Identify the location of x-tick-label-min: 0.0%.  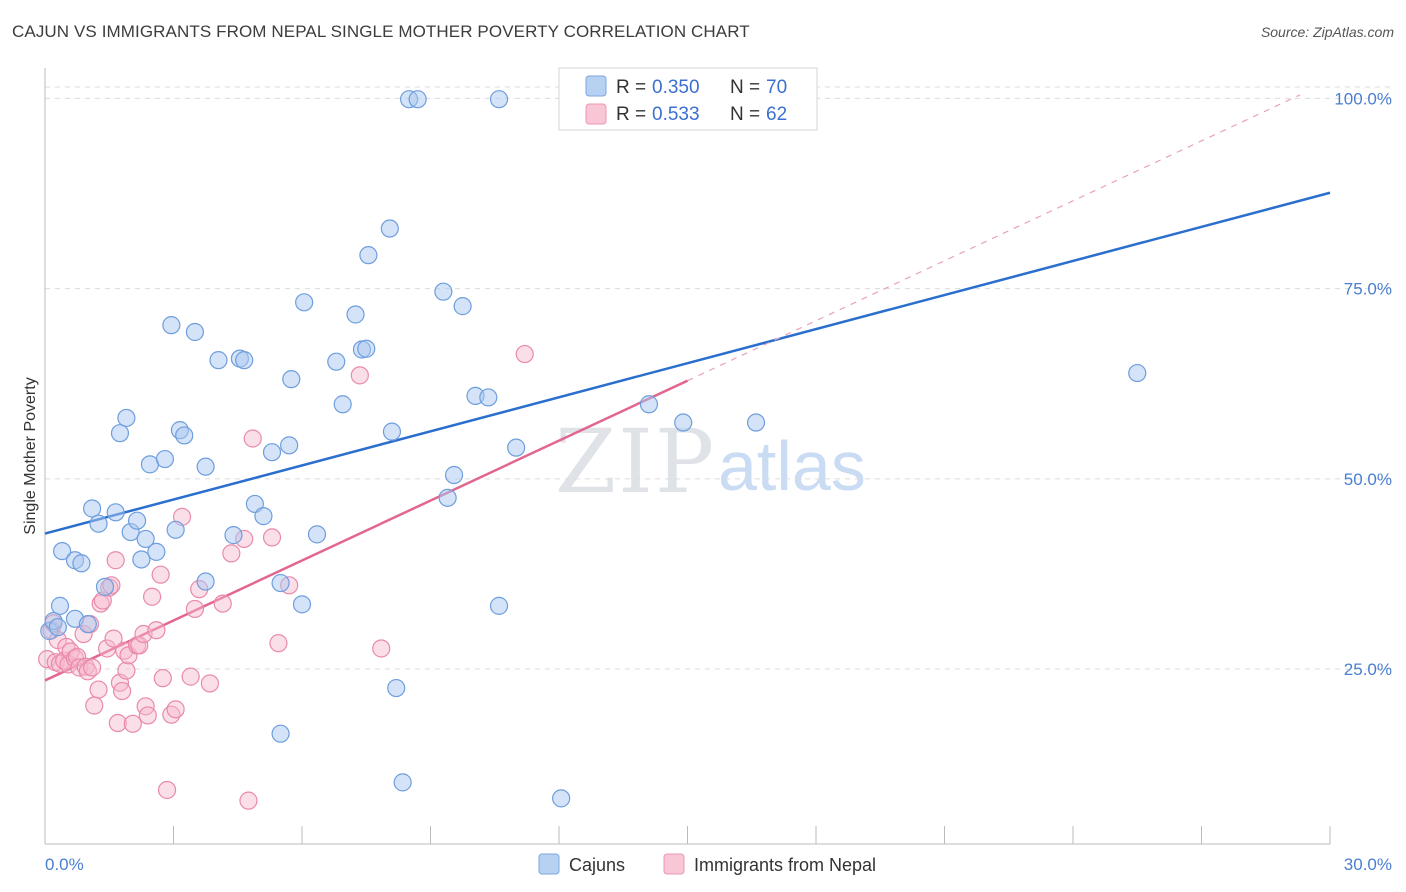
(64, 864).